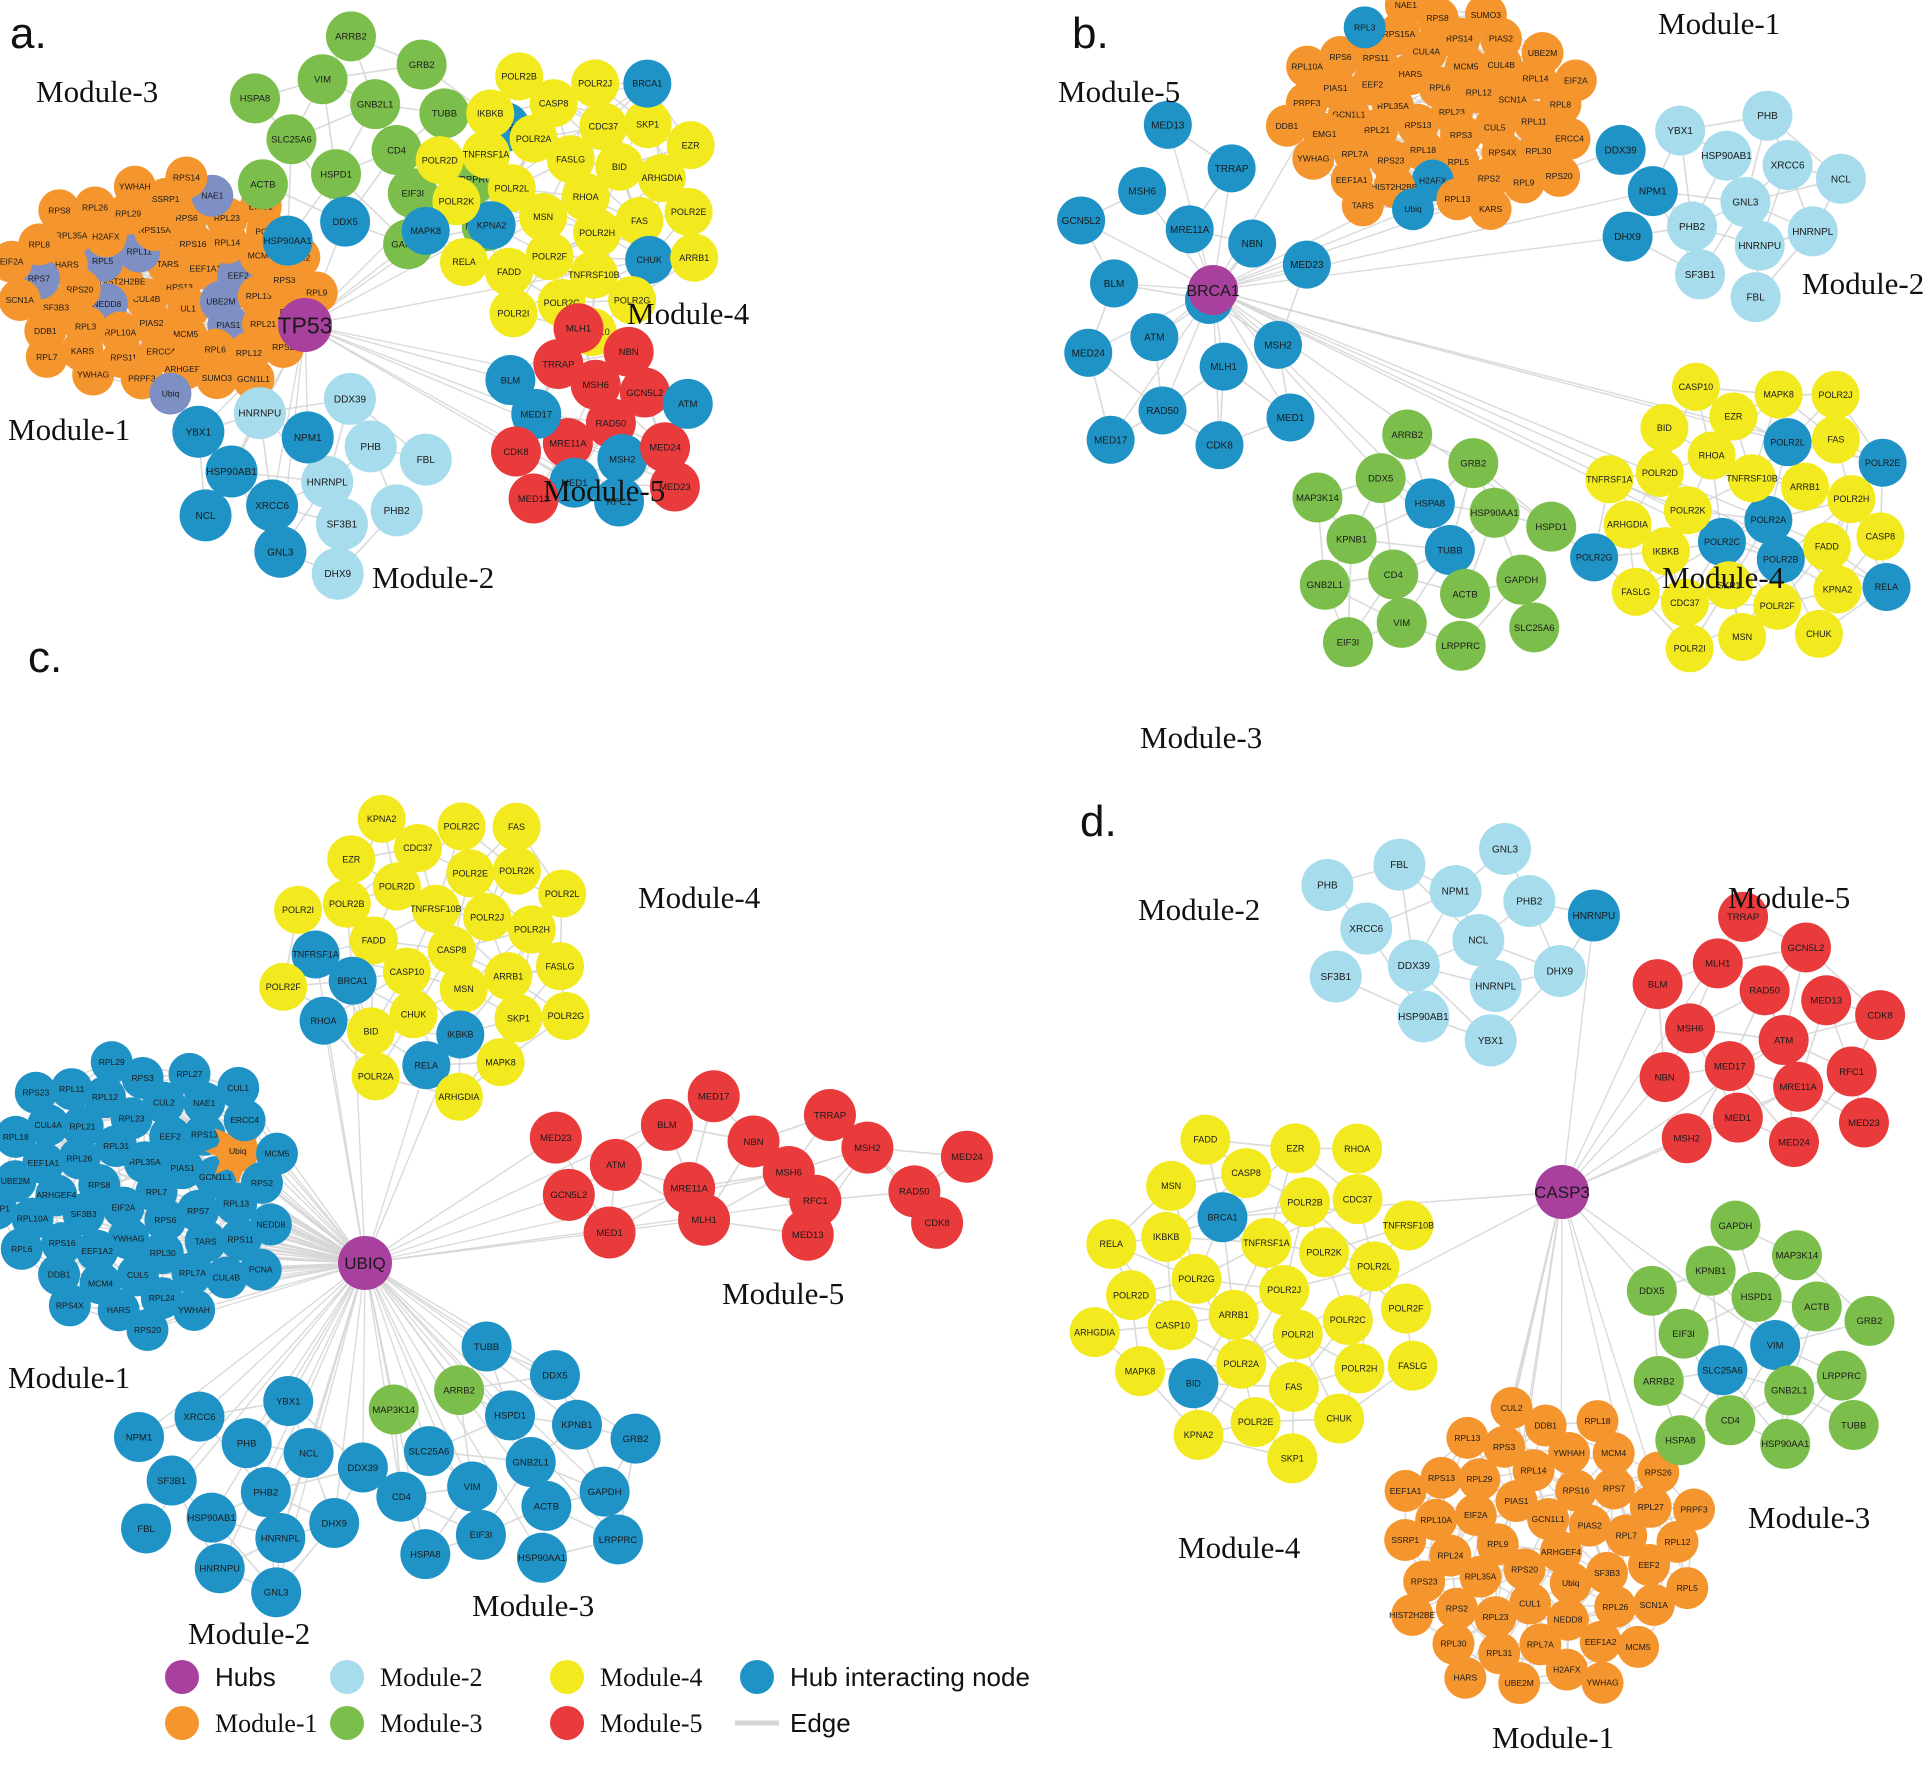 The image size is (1923, 1775). Describe the element at coordinates (260, 1269) in the screenshot. I see `node-PCNA: PCNA` at that location.